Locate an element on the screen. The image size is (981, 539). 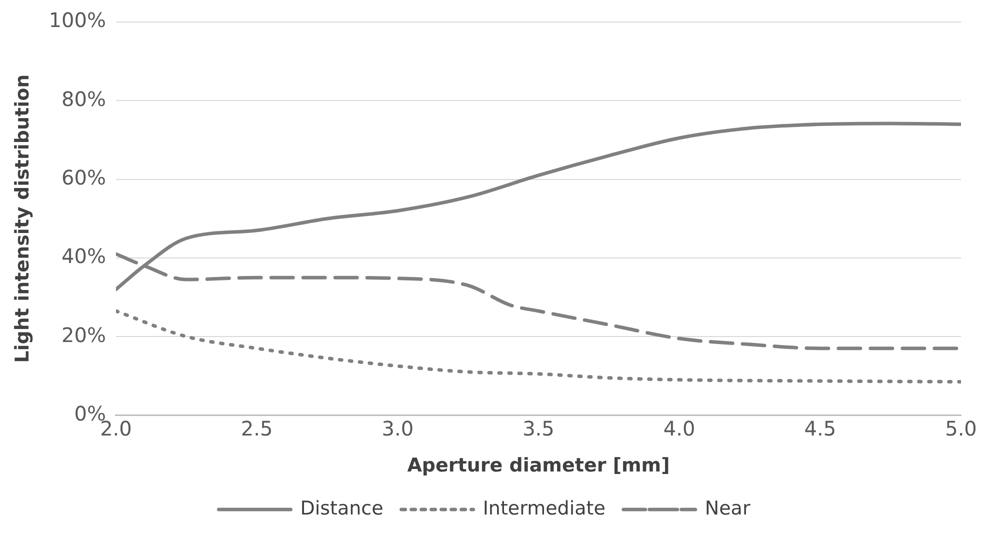
y-tick-label: 80% is located at coordinates (84, 98).